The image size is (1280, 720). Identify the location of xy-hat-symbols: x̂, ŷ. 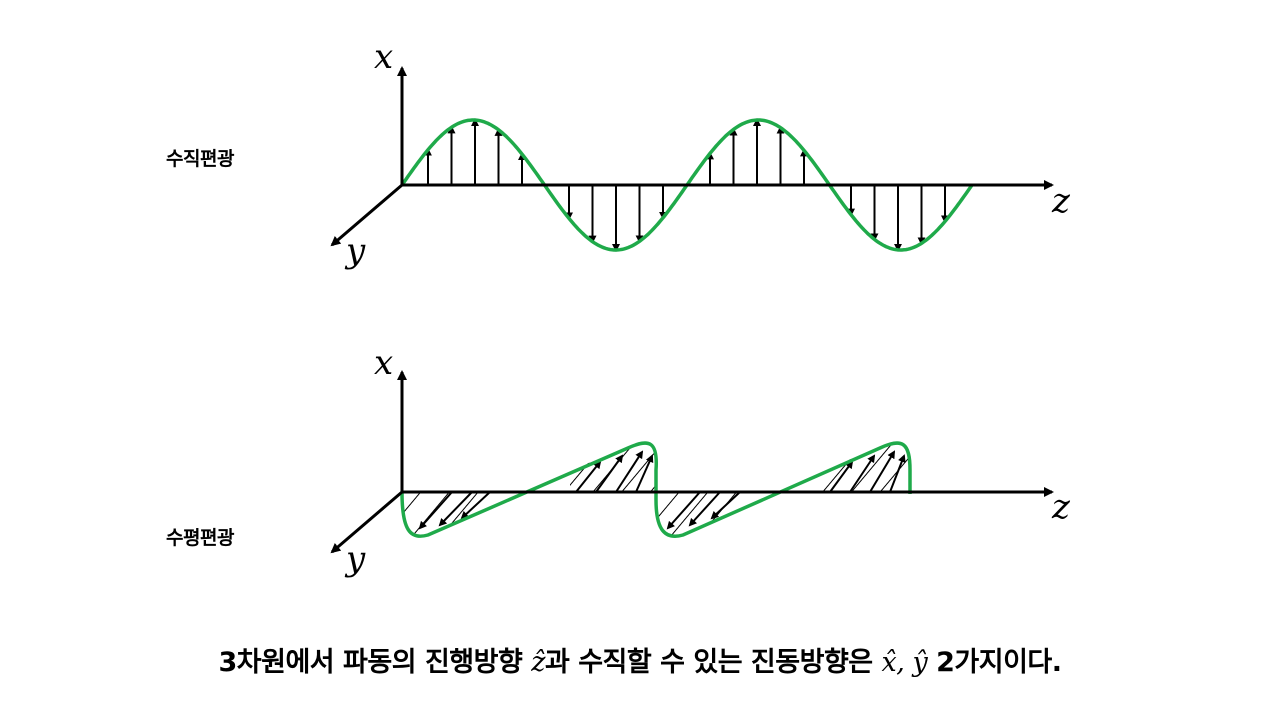
(904, 662).